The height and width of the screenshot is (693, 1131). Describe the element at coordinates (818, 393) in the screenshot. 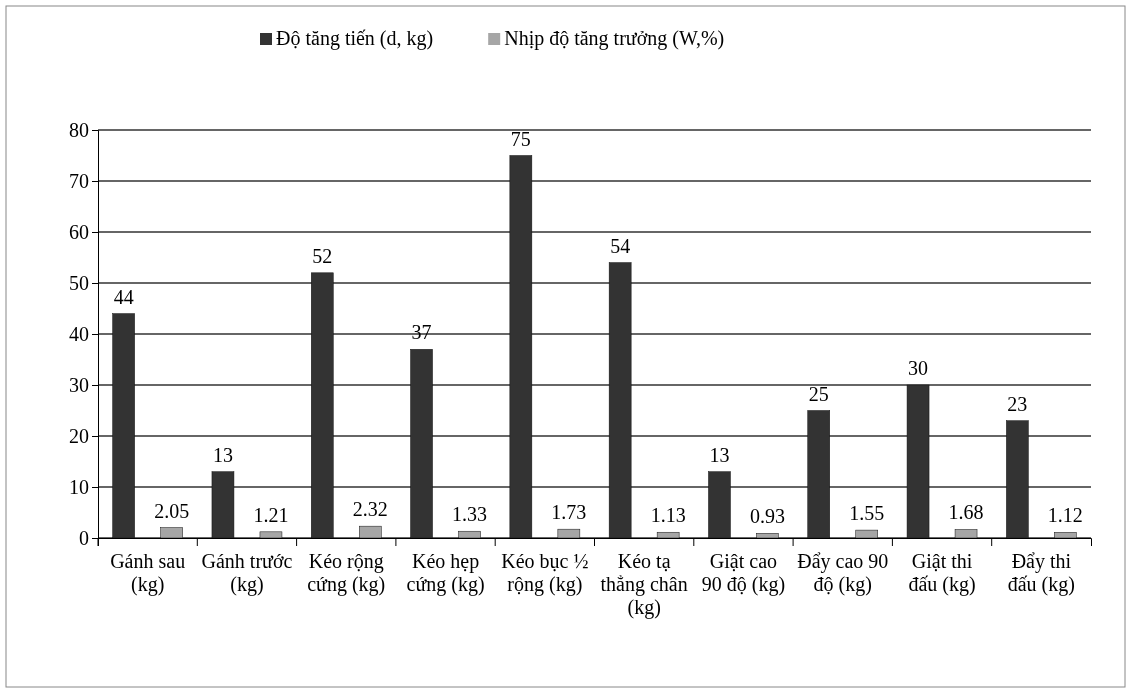

I see `data-label: 25` at that location.